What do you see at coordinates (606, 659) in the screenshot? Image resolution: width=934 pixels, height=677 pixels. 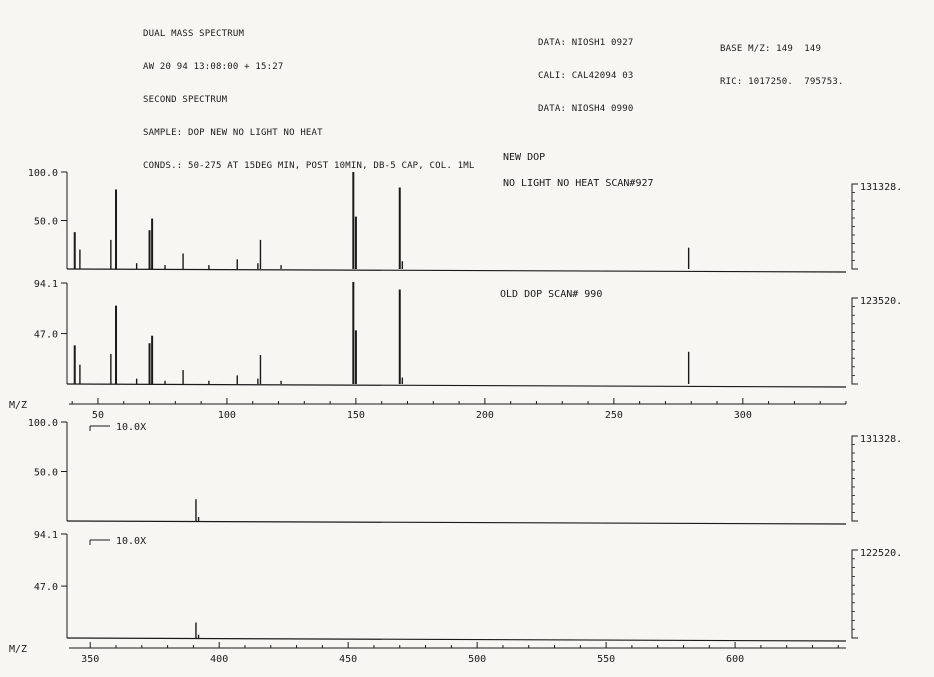 I see `x-tick-label: 550` at bounding box center [606, 659].